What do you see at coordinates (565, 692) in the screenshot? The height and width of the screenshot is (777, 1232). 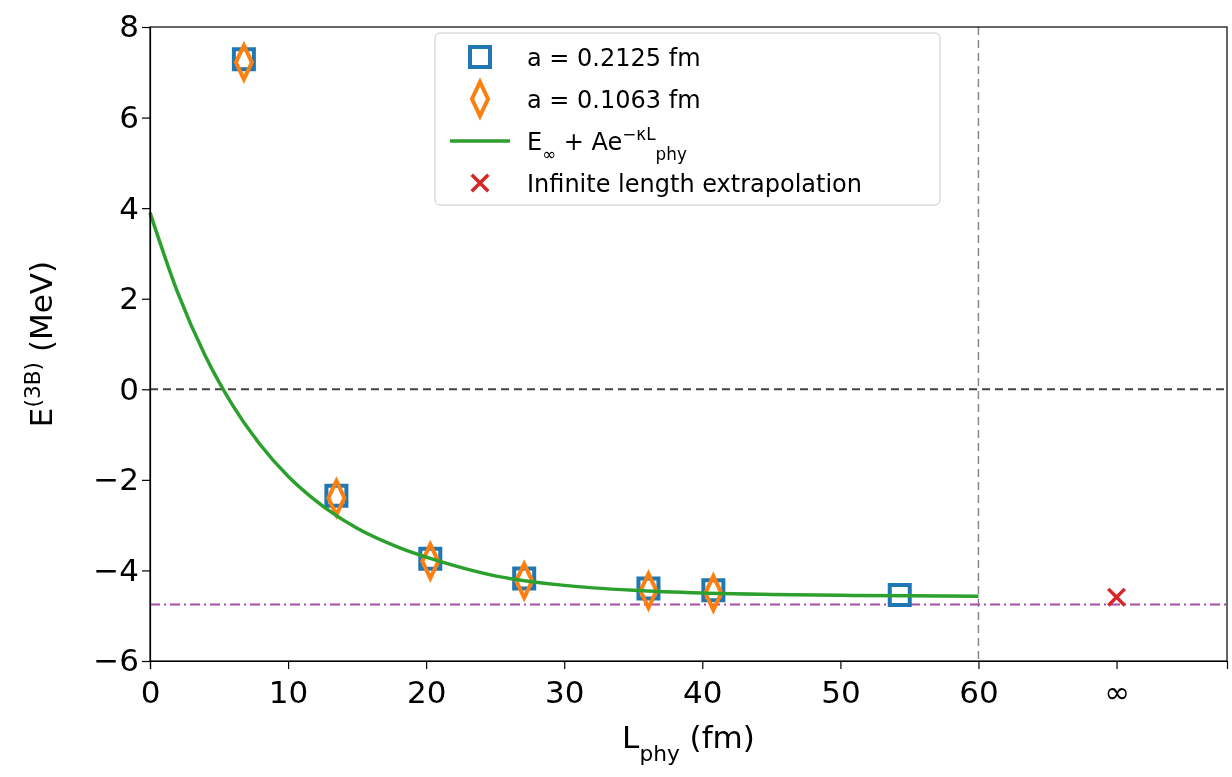 I see `x-tick-label: 30` at bounding box center [565, 692].